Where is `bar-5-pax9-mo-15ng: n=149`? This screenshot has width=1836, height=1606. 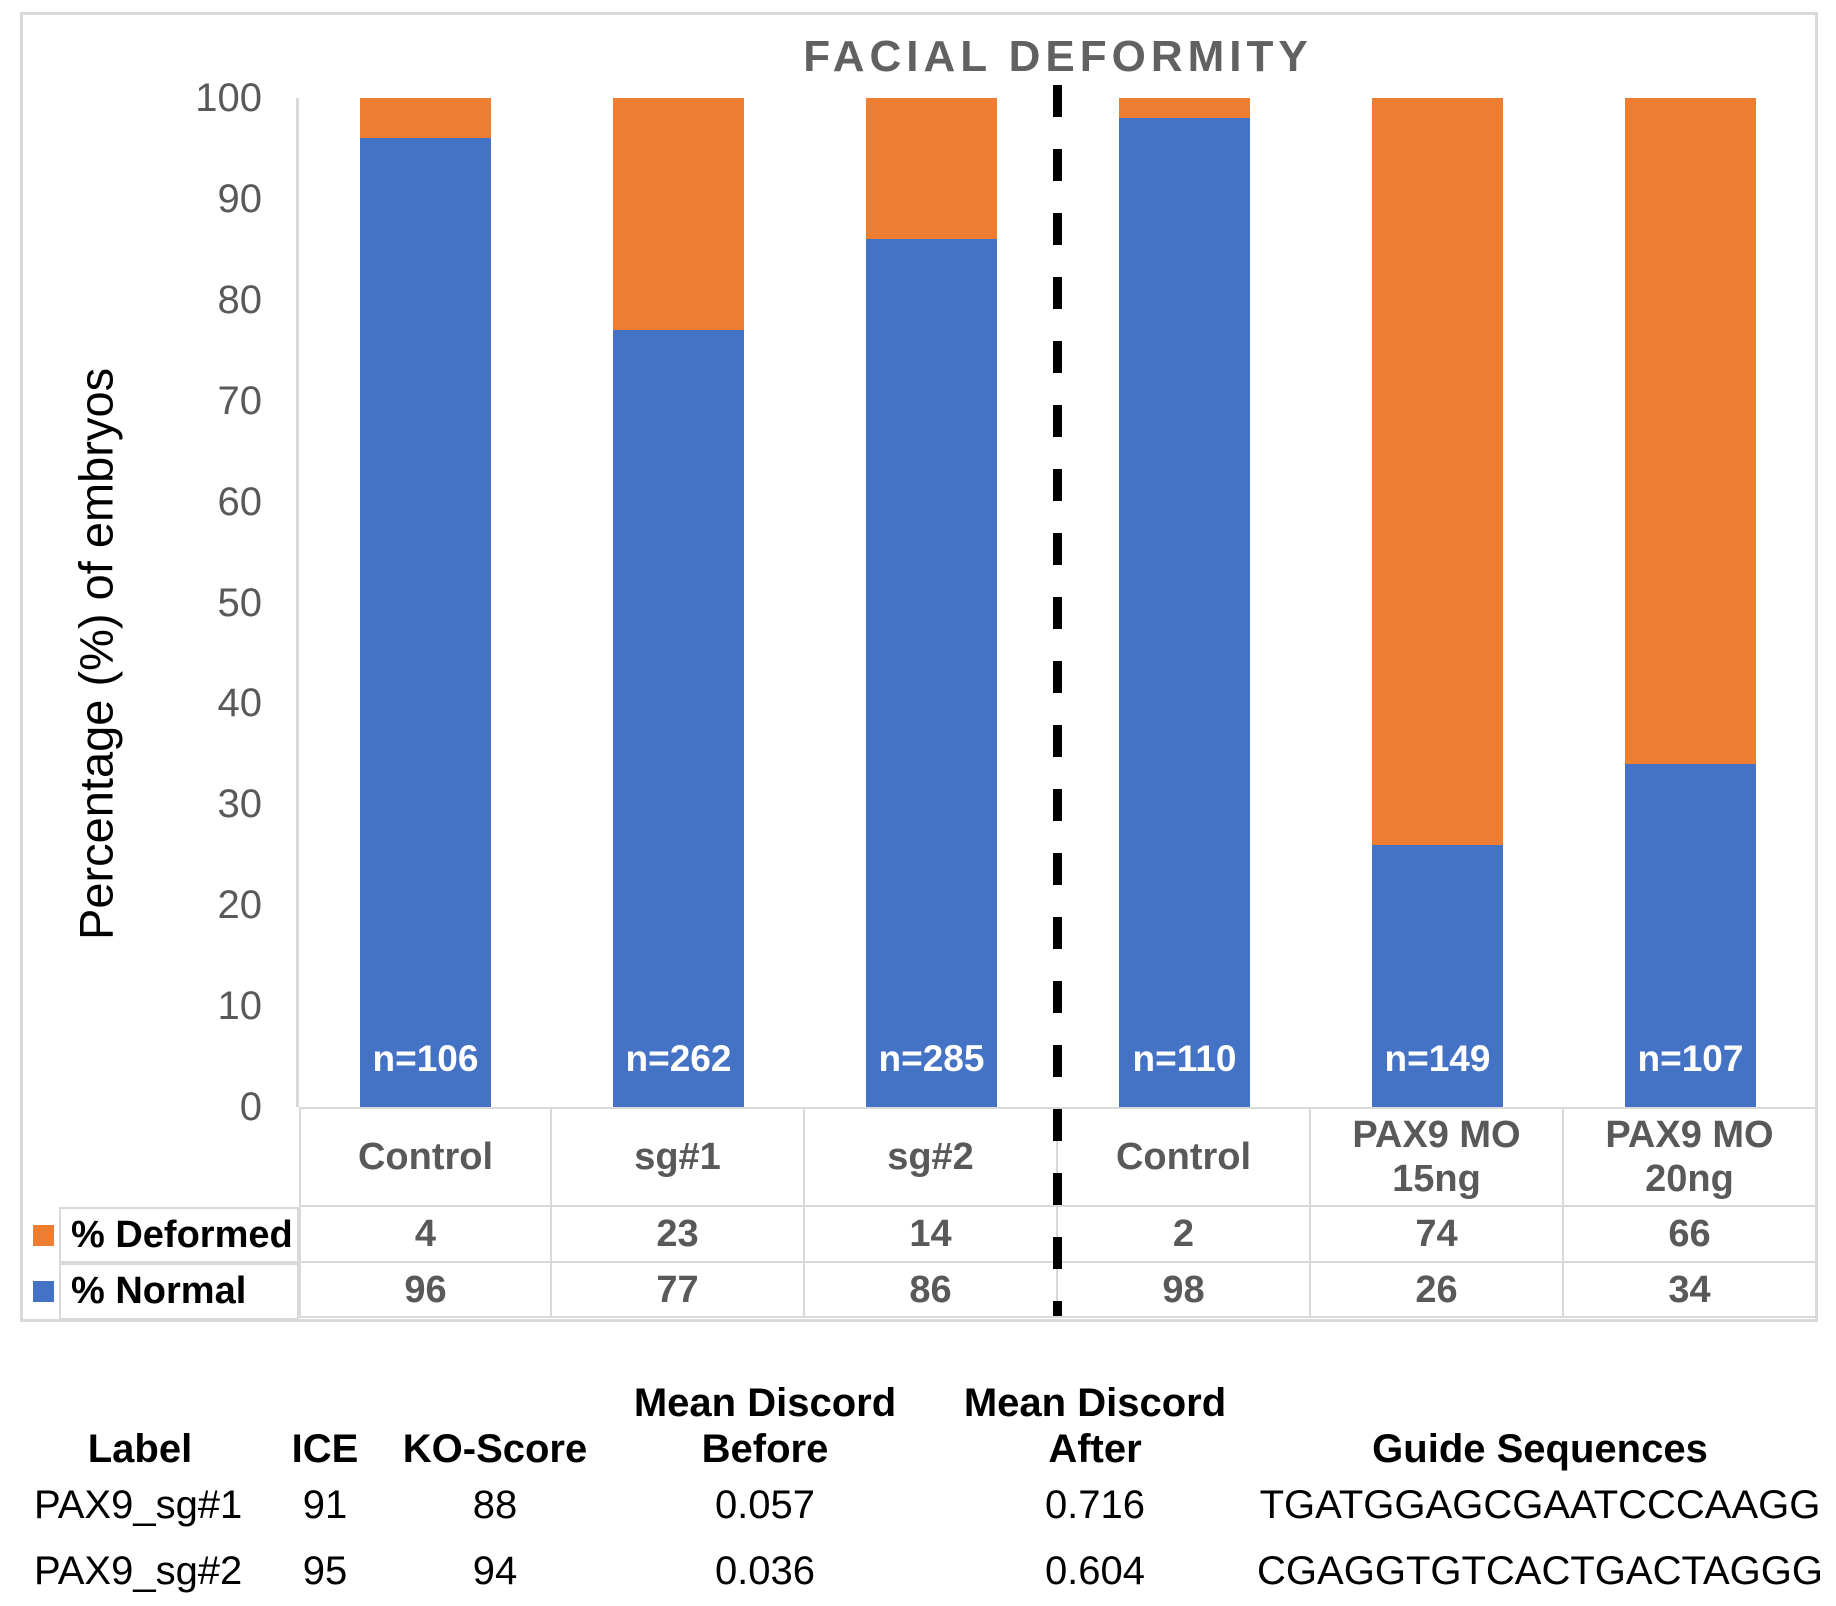 bar-5-pax9-mo-15ng: n=149 is located at coordinates (1437, 602).